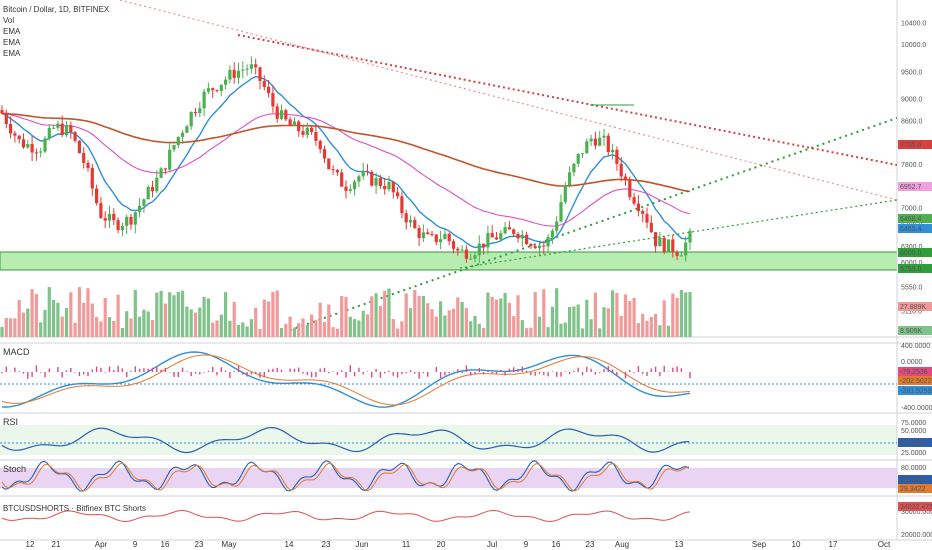 The width and height of the screenshot is (932, 550). I want to click on green-trendline-faint, so click(678, 234).